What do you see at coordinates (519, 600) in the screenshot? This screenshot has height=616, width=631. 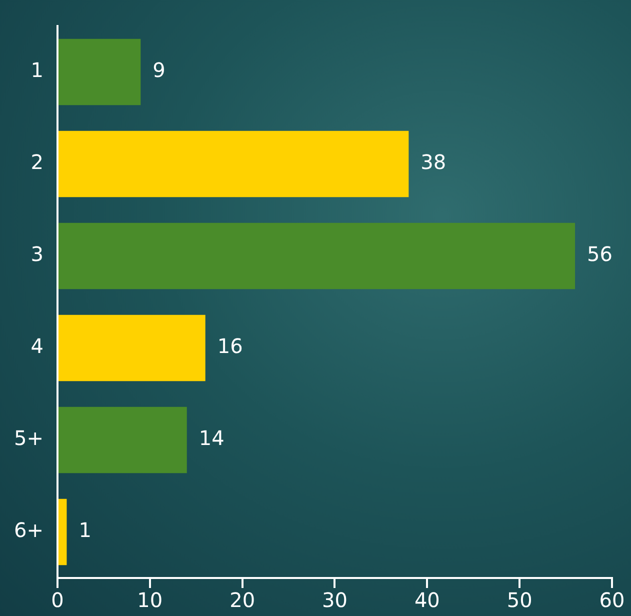 I see `x-tick-label: 50` at bounding box center [519, 600].